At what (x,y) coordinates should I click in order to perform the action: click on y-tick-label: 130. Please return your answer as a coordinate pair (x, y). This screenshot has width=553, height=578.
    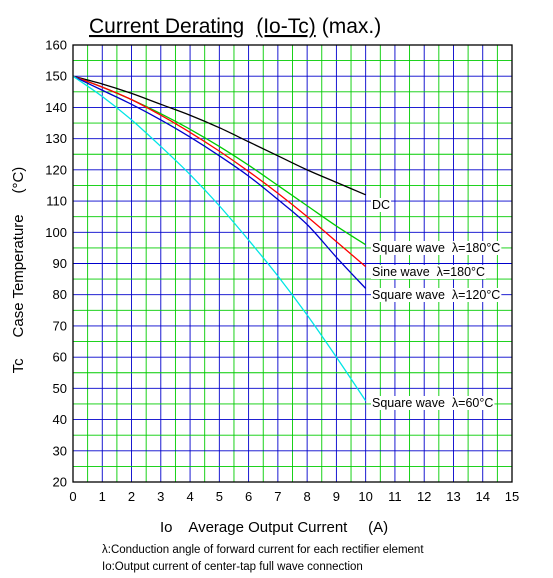
    Looking at the image, I should click on (56, 138).